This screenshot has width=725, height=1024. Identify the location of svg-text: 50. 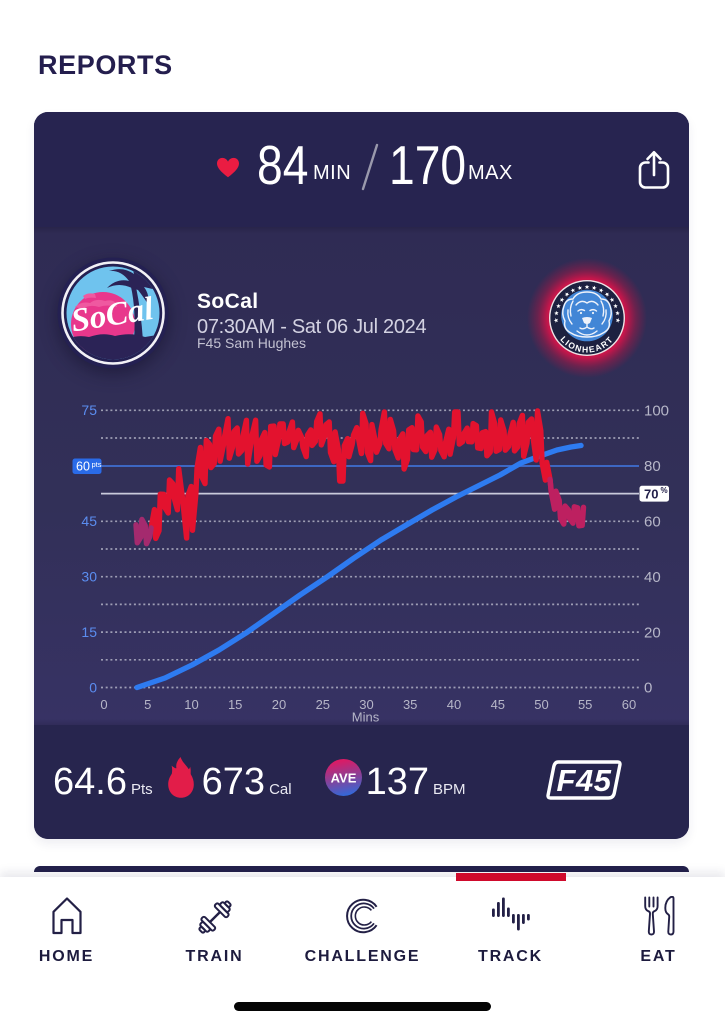
(541, 704).